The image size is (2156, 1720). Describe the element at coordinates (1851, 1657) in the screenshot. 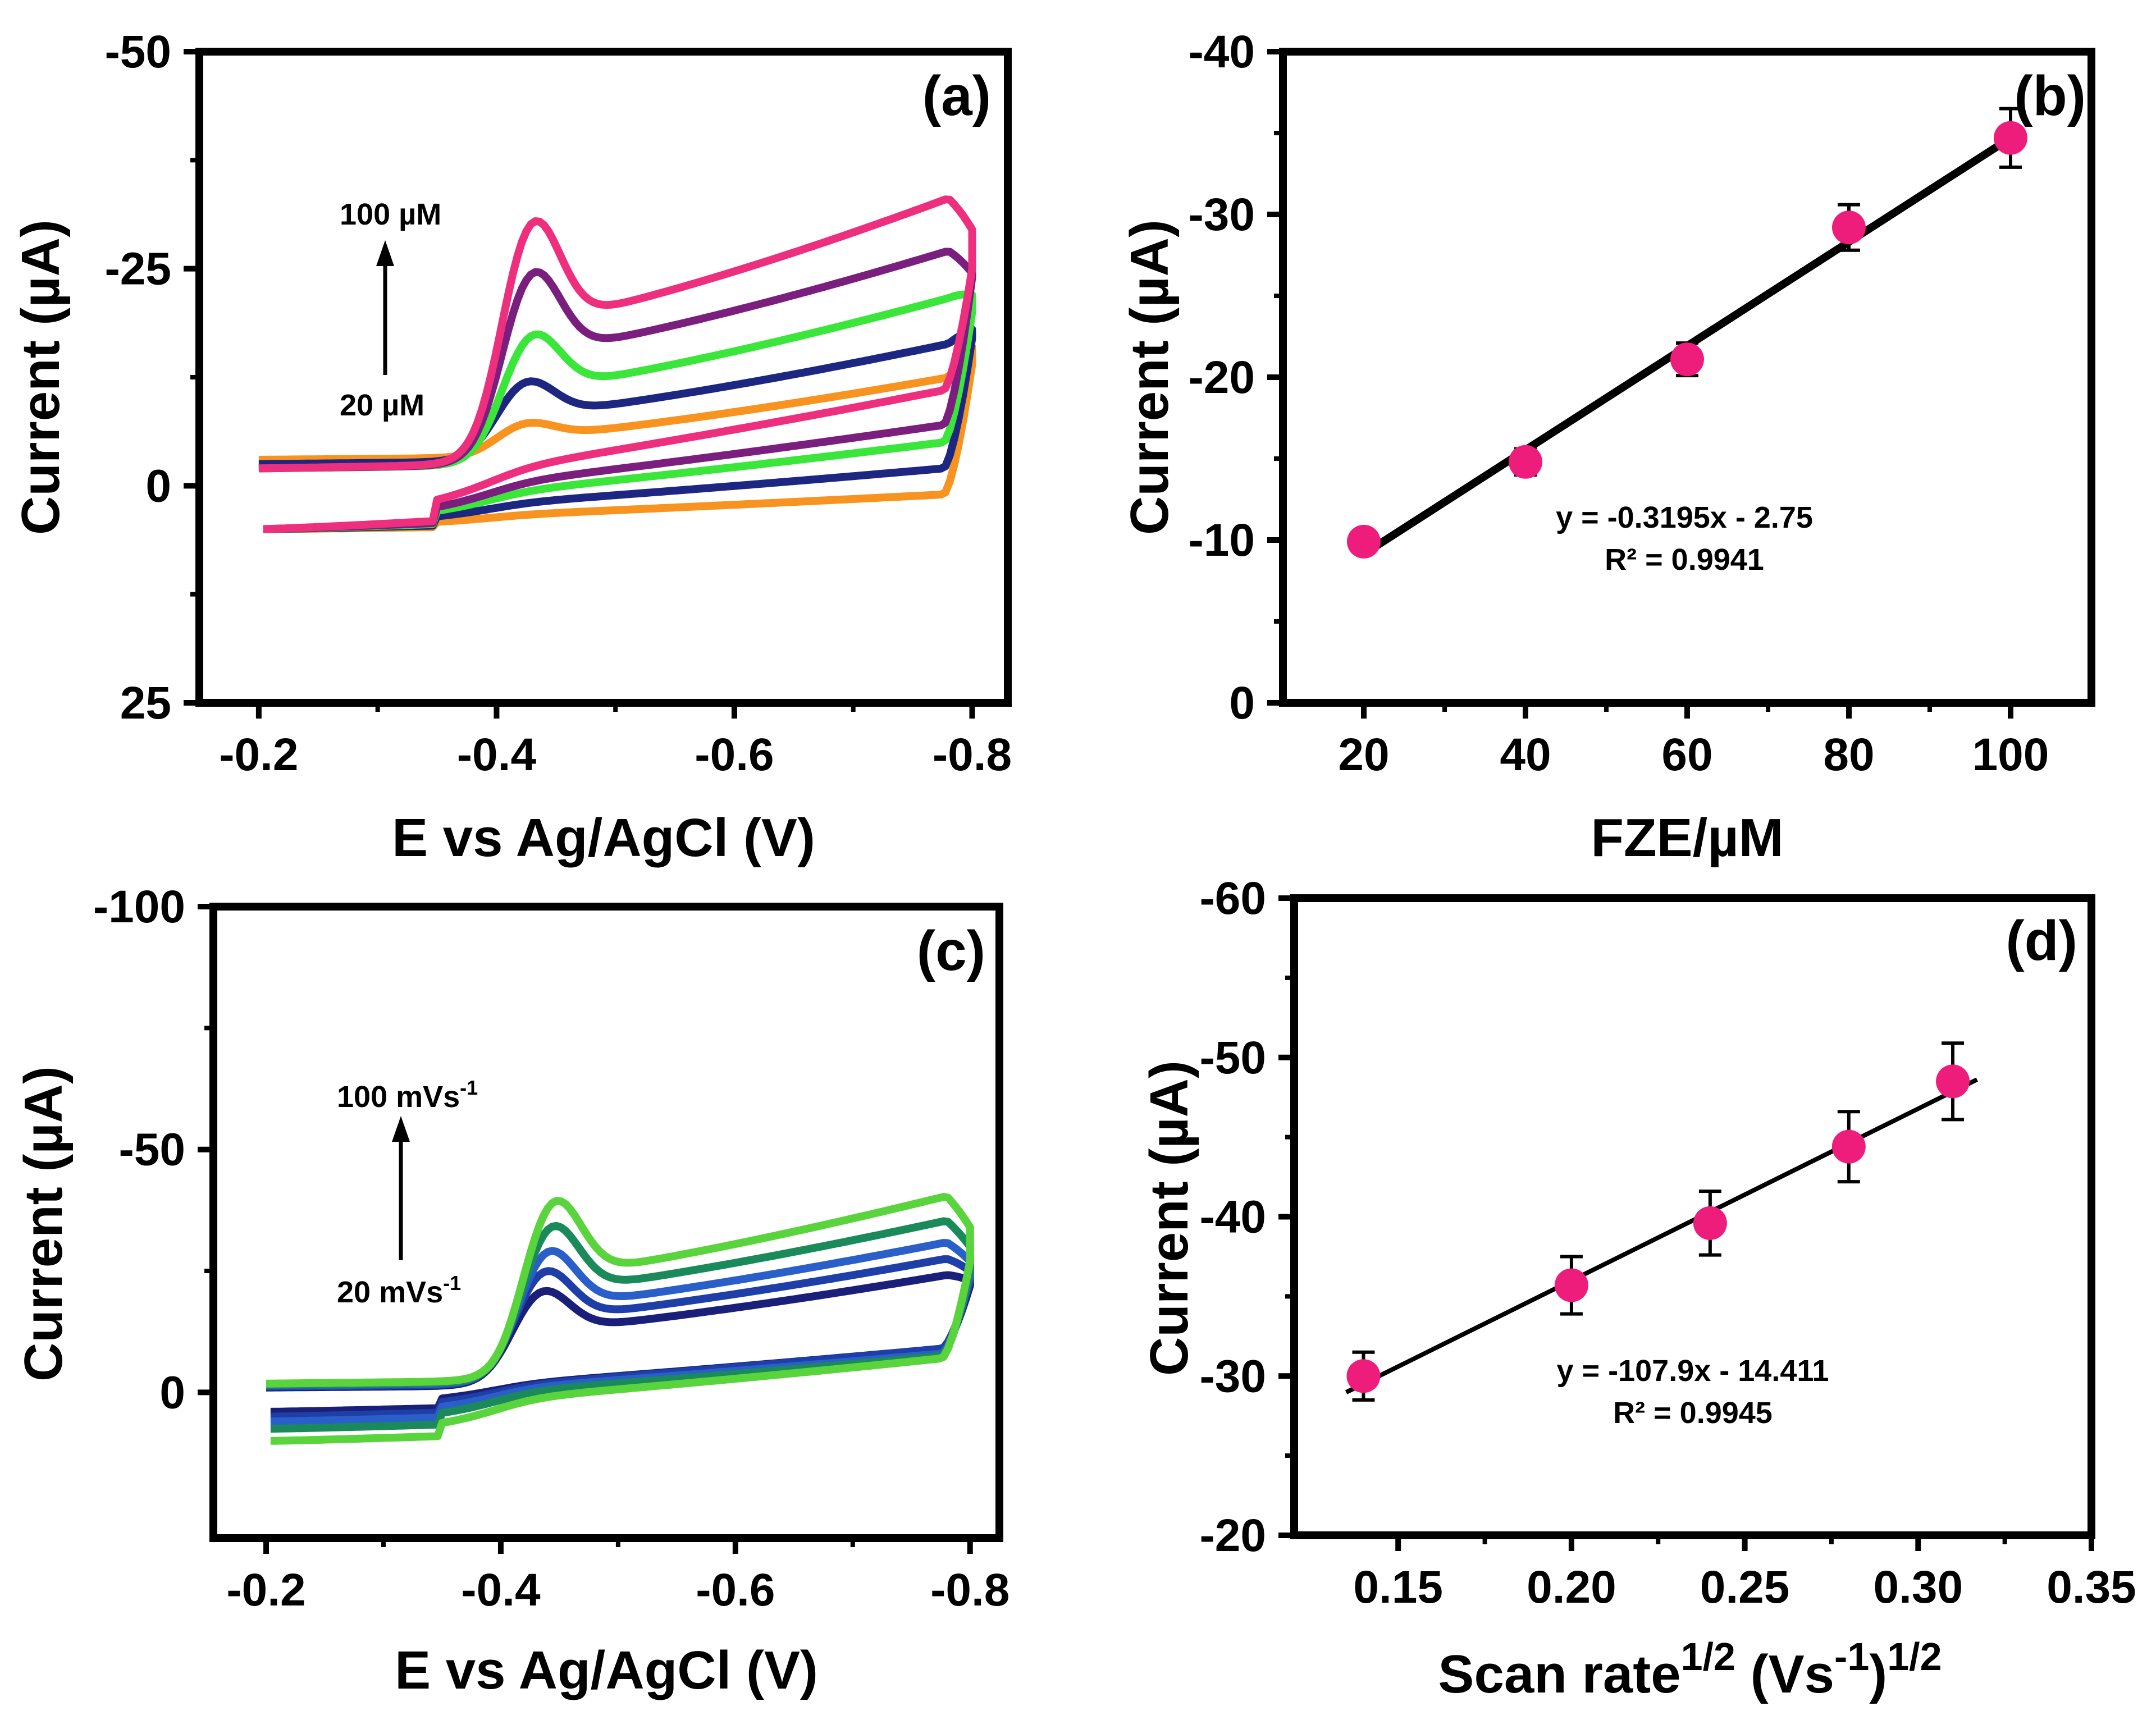

I see `x-axis-label-sup2: -1` at that location.